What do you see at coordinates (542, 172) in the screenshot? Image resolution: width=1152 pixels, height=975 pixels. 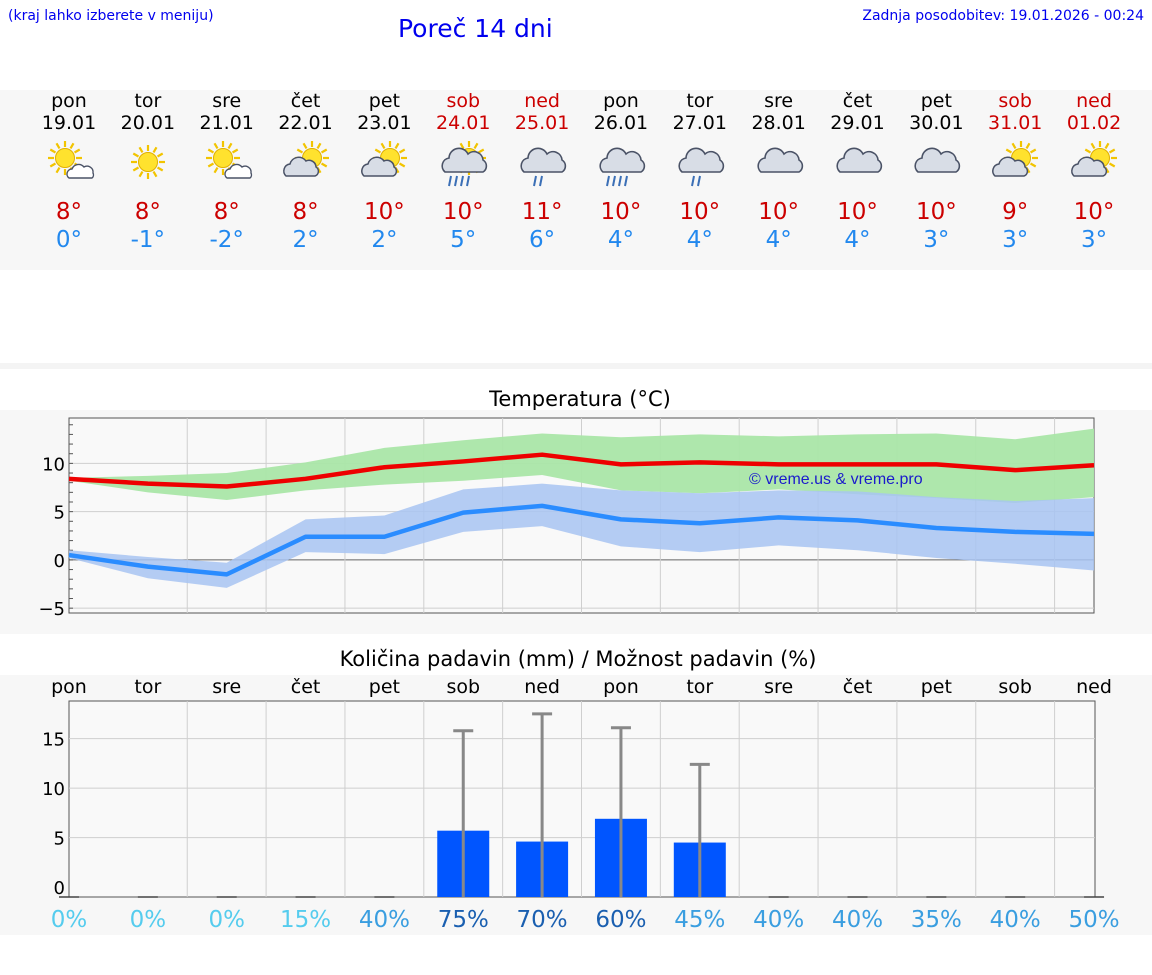 I see `day-column: ned 25.01 11° 6°` at bounding box center [542, 172].